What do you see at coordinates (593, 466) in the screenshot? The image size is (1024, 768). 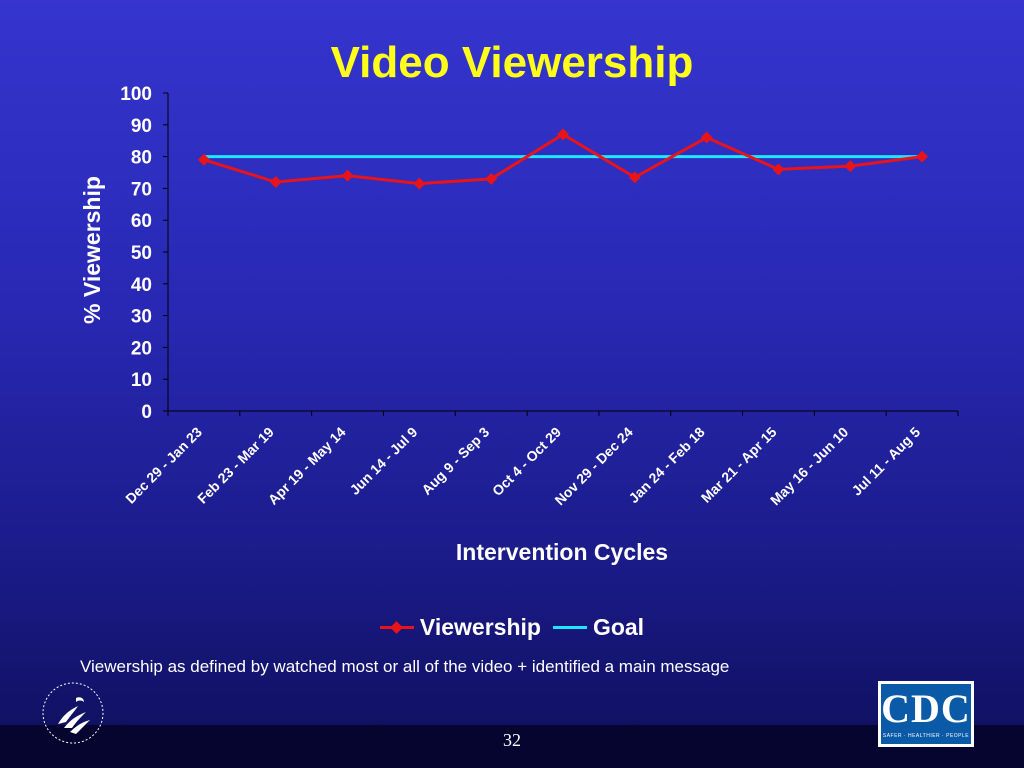 I see `x-tick-label: Nov 29 - Dec 24` at bounding box center [593, 466].